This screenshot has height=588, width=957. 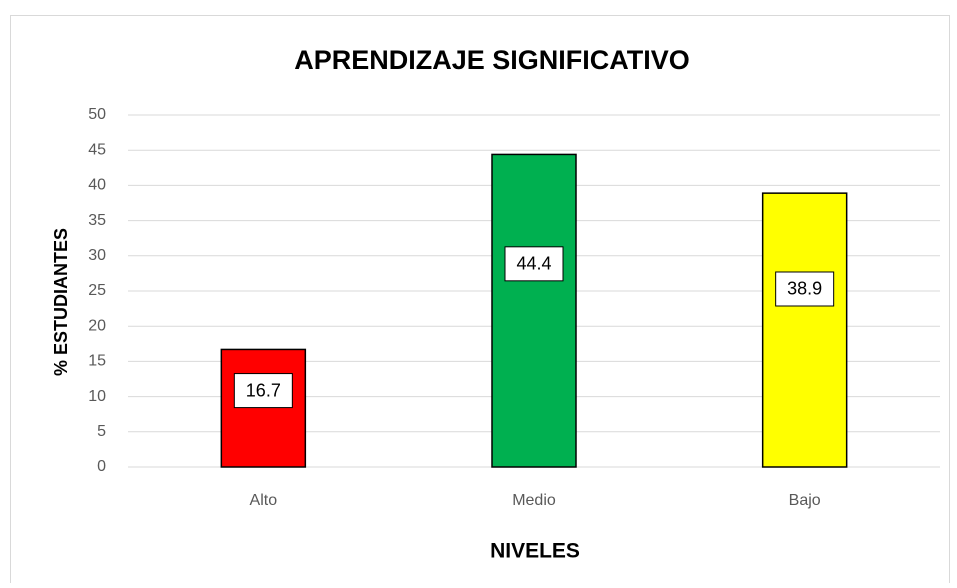 I want to click on data-label: 44.4, so click(x=533, y=264).